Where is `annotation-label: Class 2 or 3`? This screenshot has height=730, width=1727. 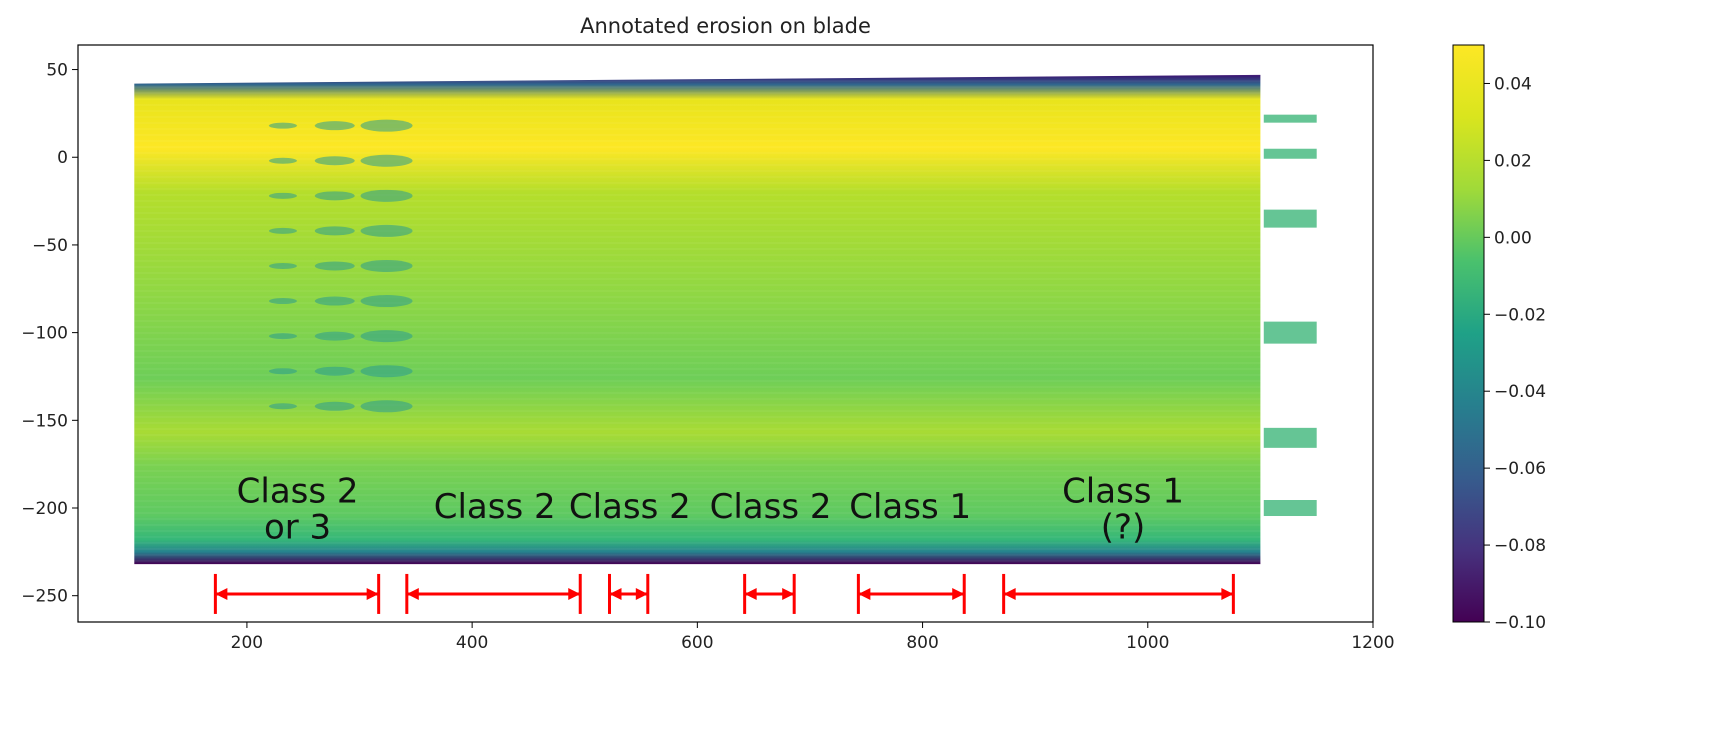 annotation-label: Class 2 or 3 is located at coordinates (298, 509).